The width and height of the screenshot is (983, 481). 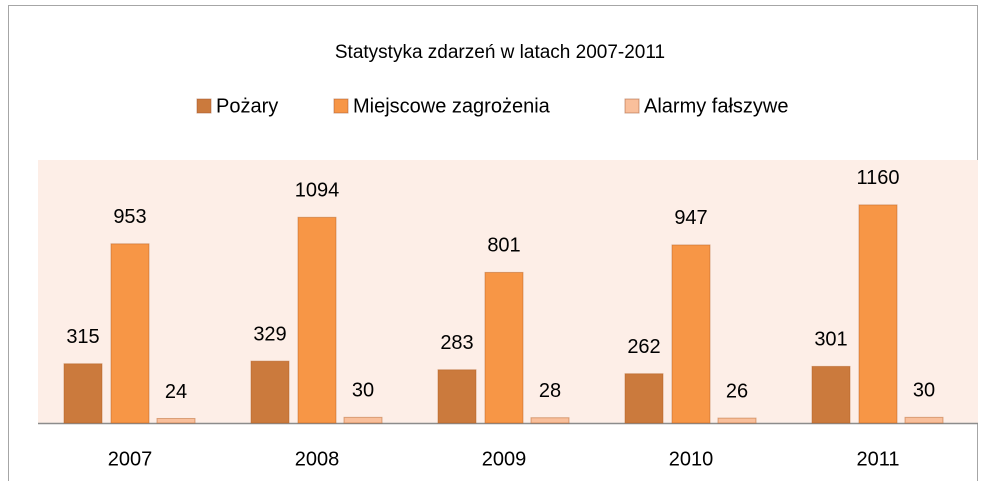 What do you see at coordinates (129, 217) in the screenshot?
I see `data-label: 953` at bounding box center [129, 217].